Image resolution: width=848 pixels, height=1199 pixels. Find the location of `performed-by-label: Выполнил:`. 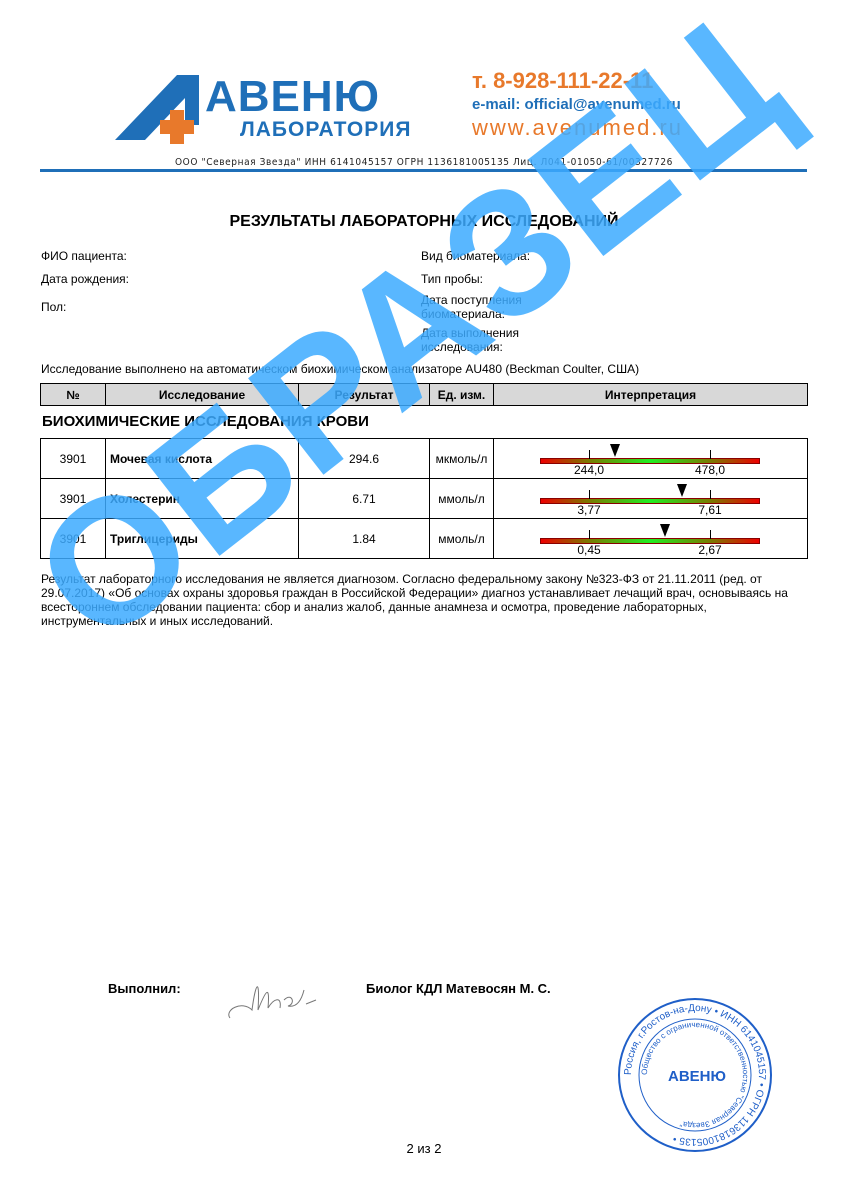

performed-by-label: Выполнил: is located at coordinates (144, 988).